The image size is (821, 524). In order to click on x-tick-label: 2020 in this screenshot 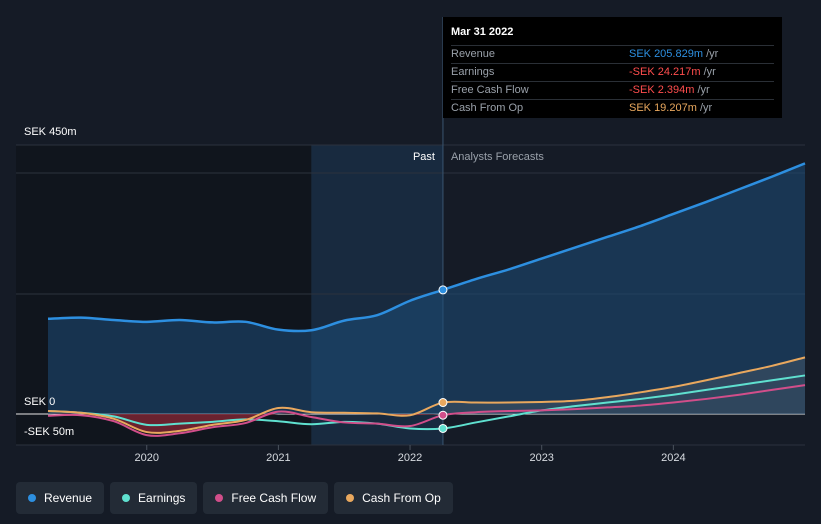, I will do `click(146, 458)`.